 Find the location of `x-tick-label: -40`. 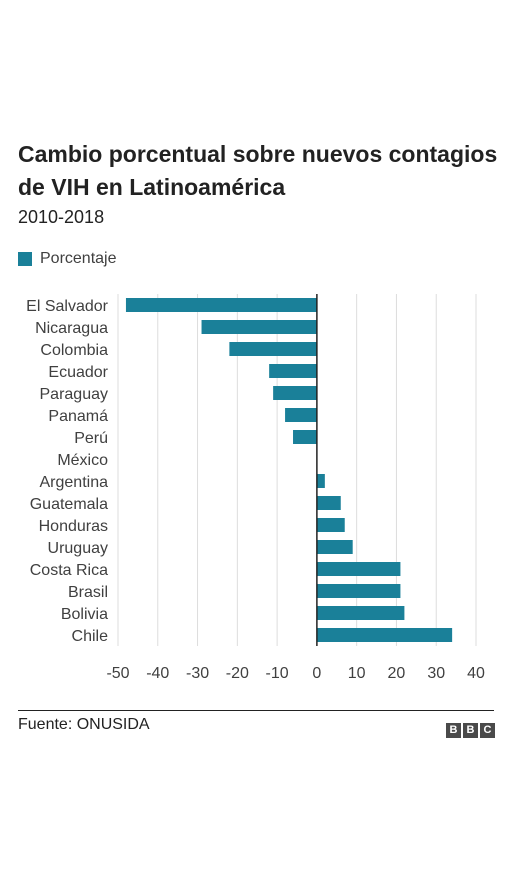

x-tick-label: -40 is located at coordinates (157, 673).